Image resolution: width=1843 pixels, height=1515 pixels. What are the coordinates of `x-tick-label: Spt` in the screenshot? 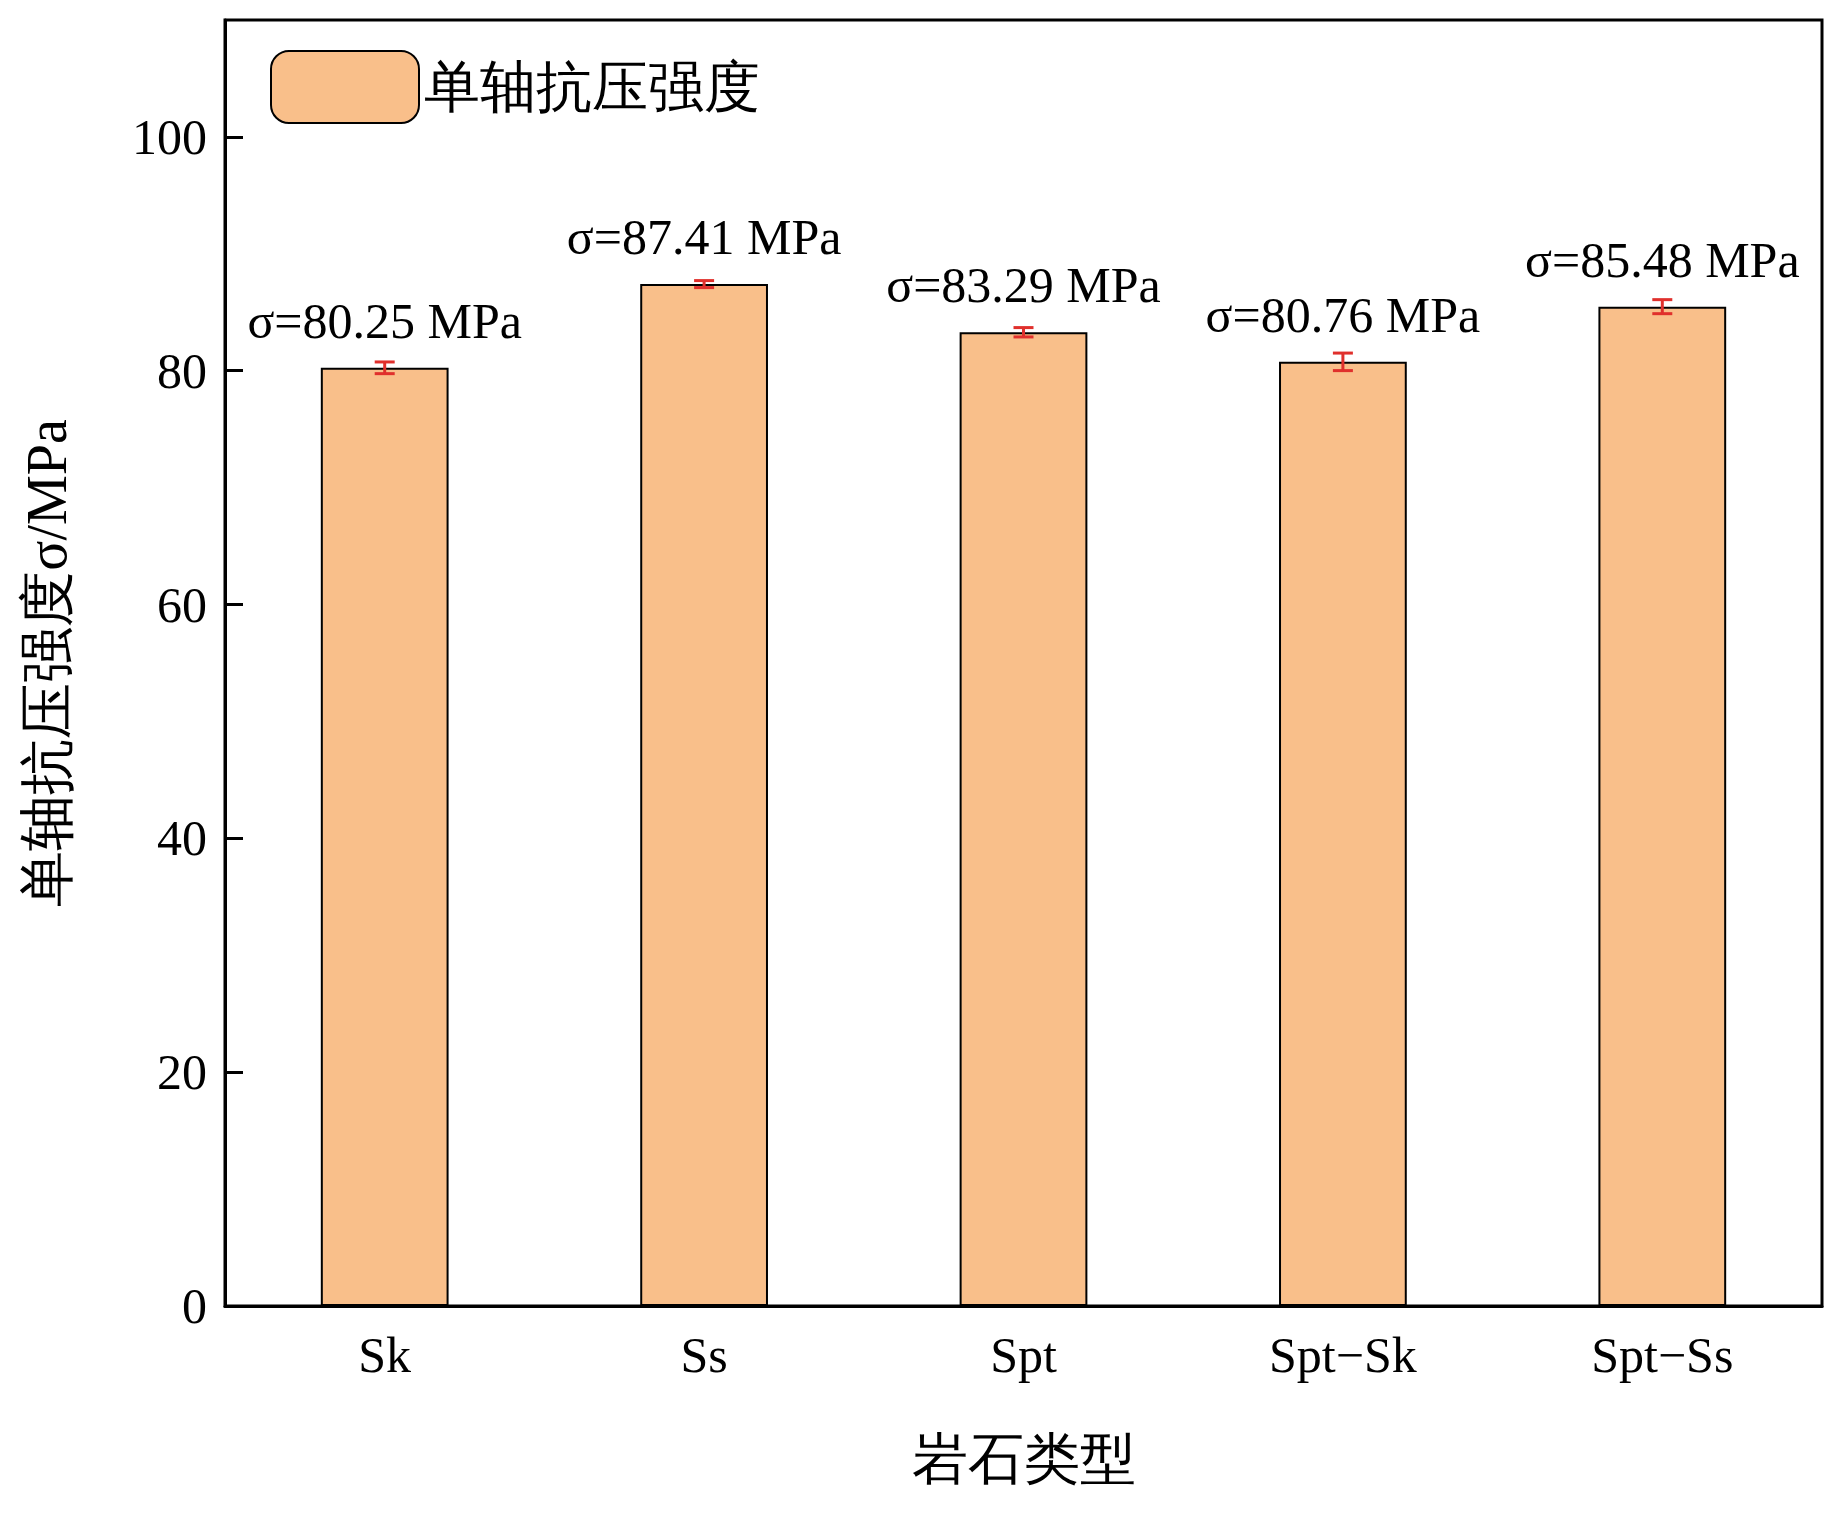 It's located at (1023, 1355).